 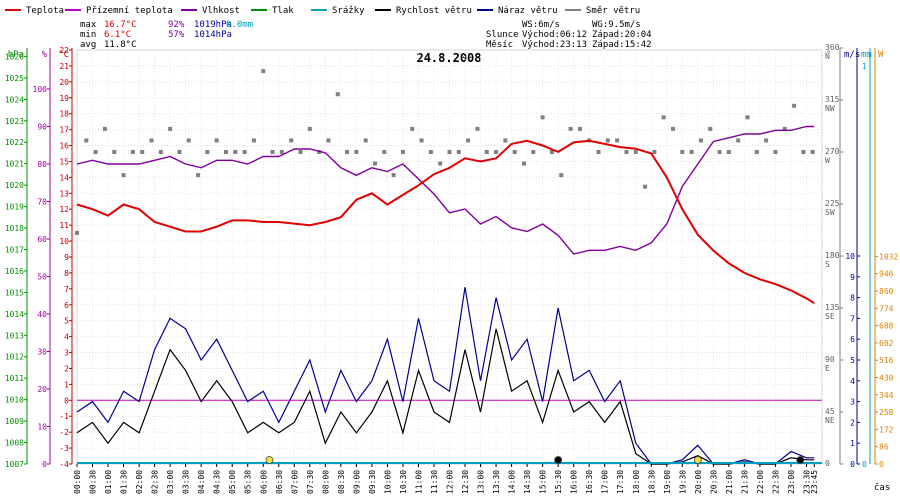 I want to click on stat-max-rain: 0.0mm, so click(x=239, y=25).